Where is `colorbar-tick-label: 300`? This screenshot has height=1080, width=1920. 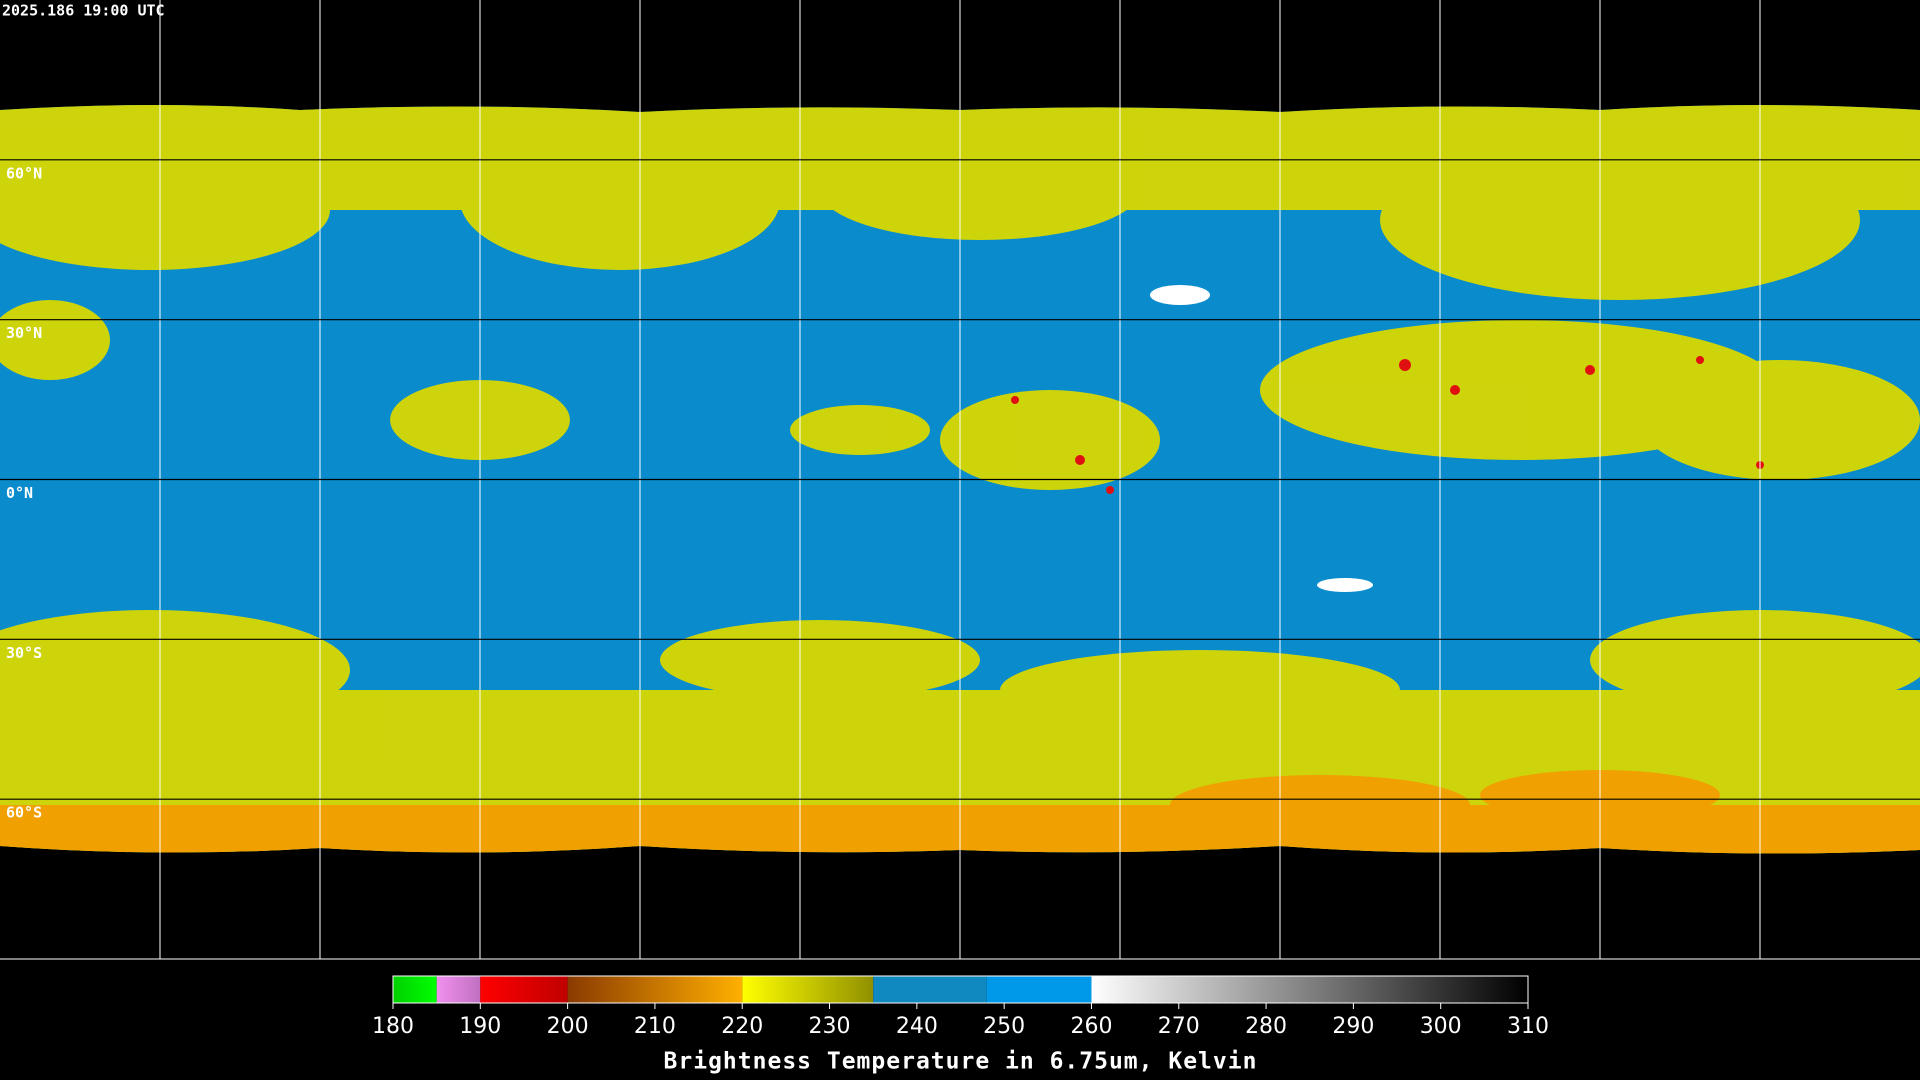
colorbar-tick-label: 300 is located at coordinates (1441, 1026).